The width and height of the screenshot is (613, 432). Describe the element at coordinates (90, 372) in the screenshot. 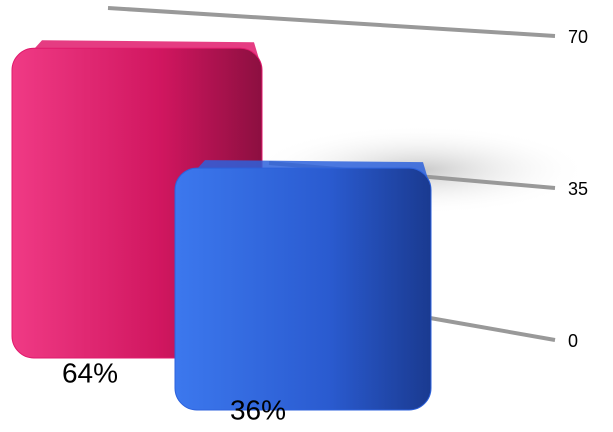

I see `value-label: 64%` at that location.